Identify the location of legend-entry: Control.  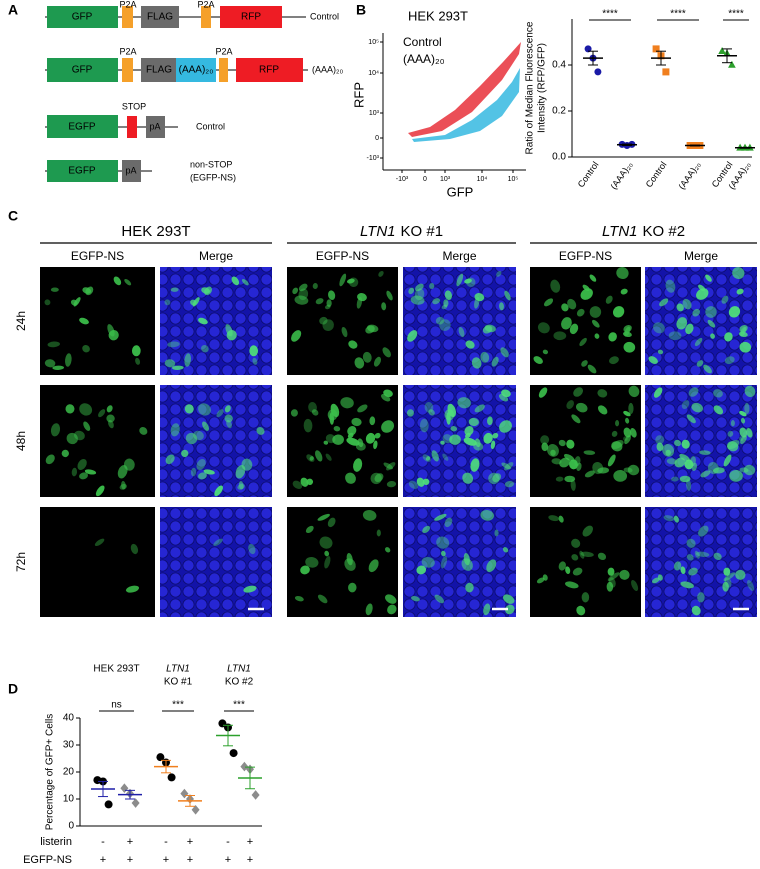
(422, 42).